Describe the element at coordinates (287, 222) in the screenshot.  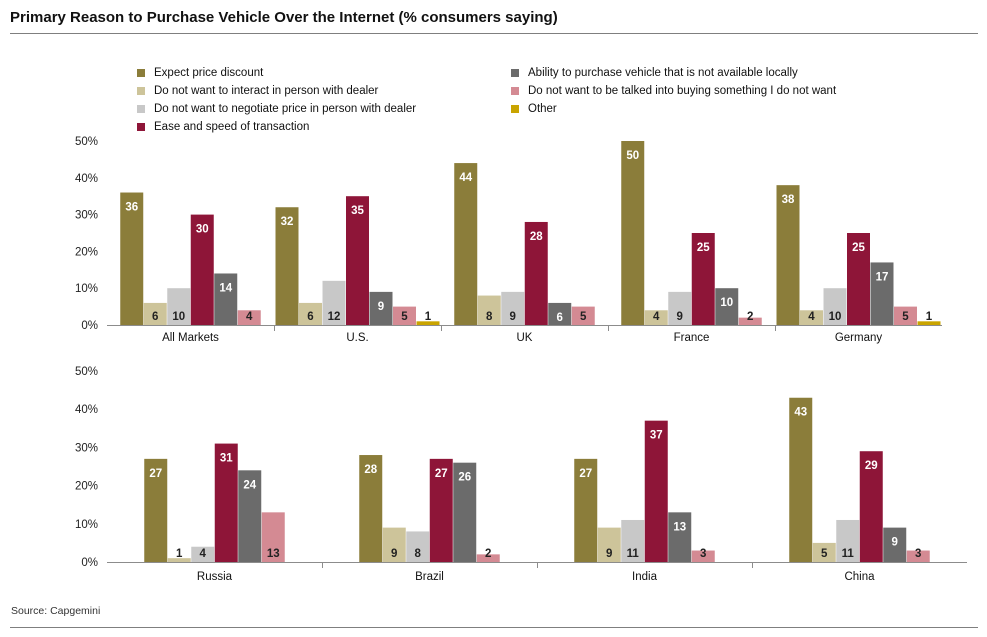
I see `data-label: 32` at that location.